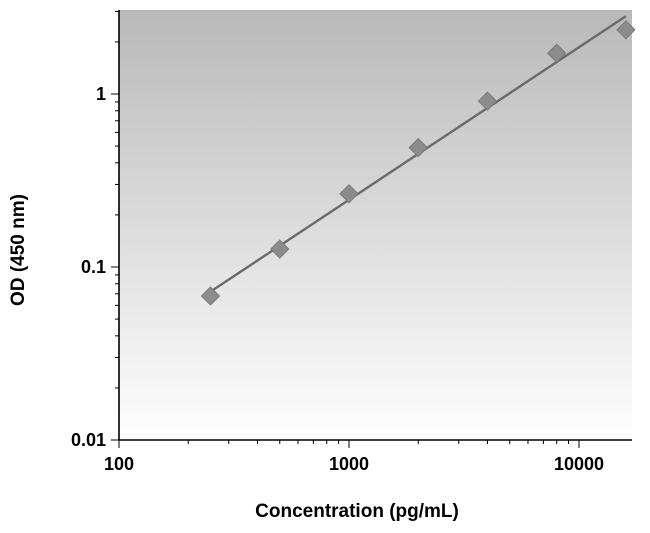 The width and height of the screenshot is (650, 533). I want to click on y-axis-title: OD (450 nm), so click(18, 250).